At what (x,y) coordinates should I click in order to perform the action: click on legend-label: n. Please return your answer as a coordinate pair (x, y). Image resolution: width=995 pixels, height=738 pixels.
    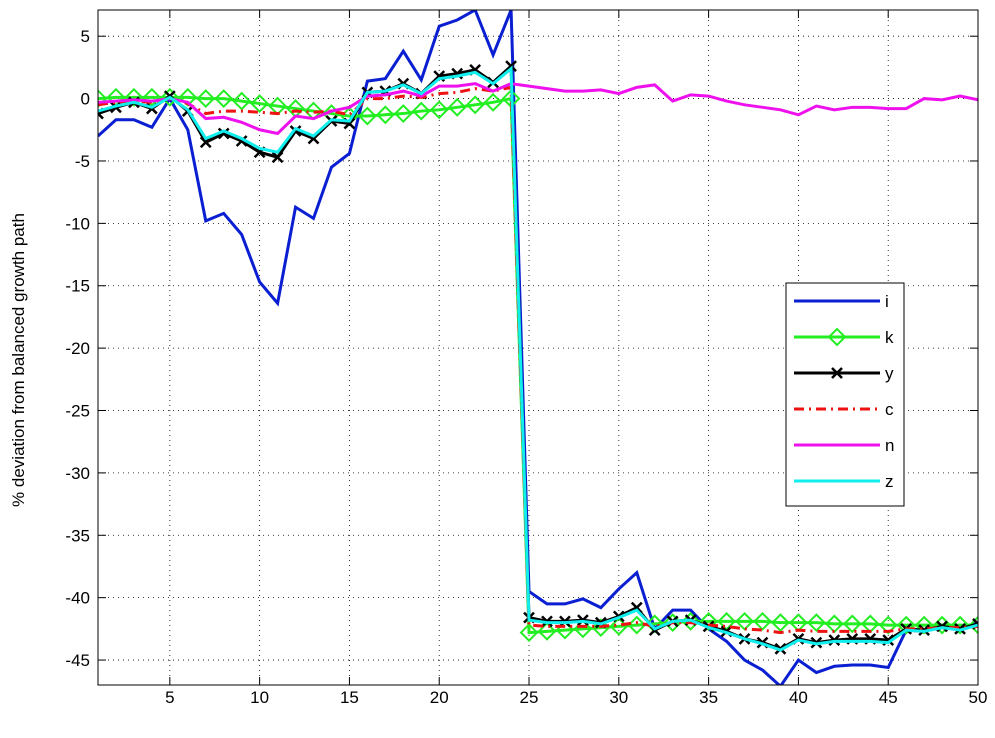
    Looking at the image, I should click on (889, 445).